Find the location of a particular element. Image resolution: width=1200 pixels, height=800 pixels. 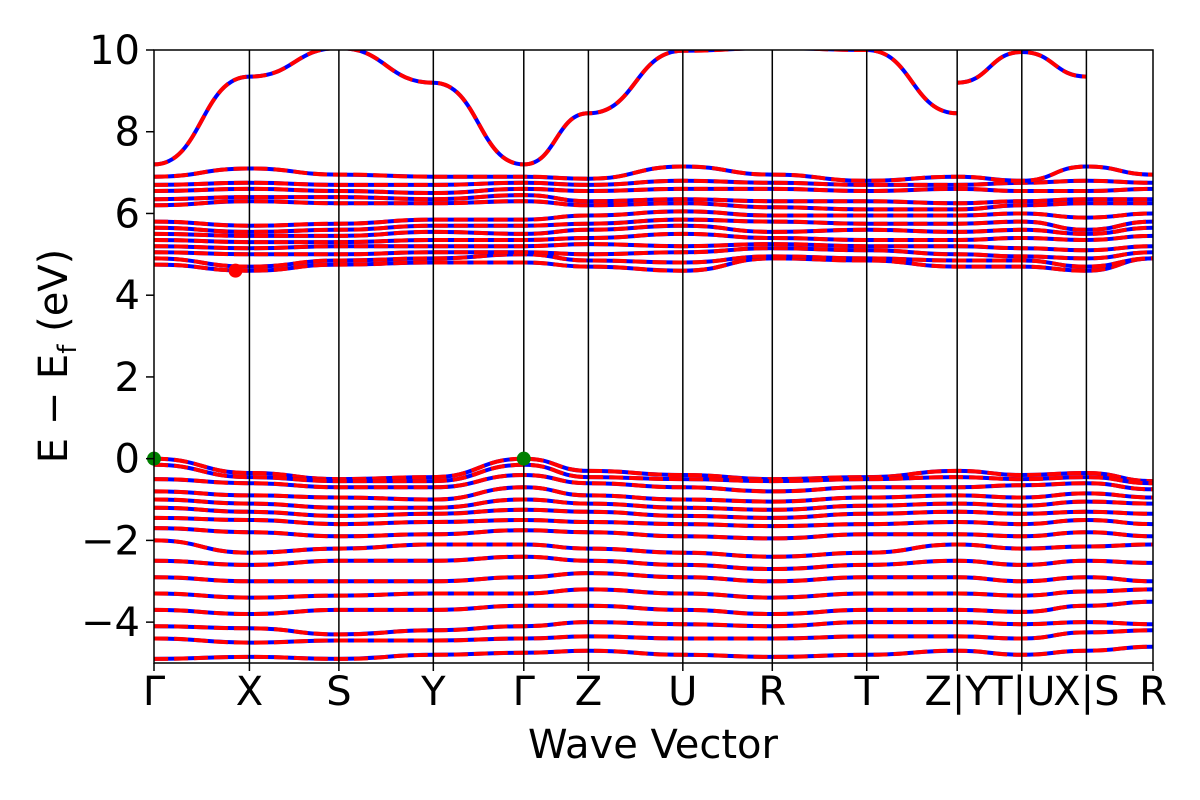

valence-band-1-spin-up is located at coordinates (653, 474).